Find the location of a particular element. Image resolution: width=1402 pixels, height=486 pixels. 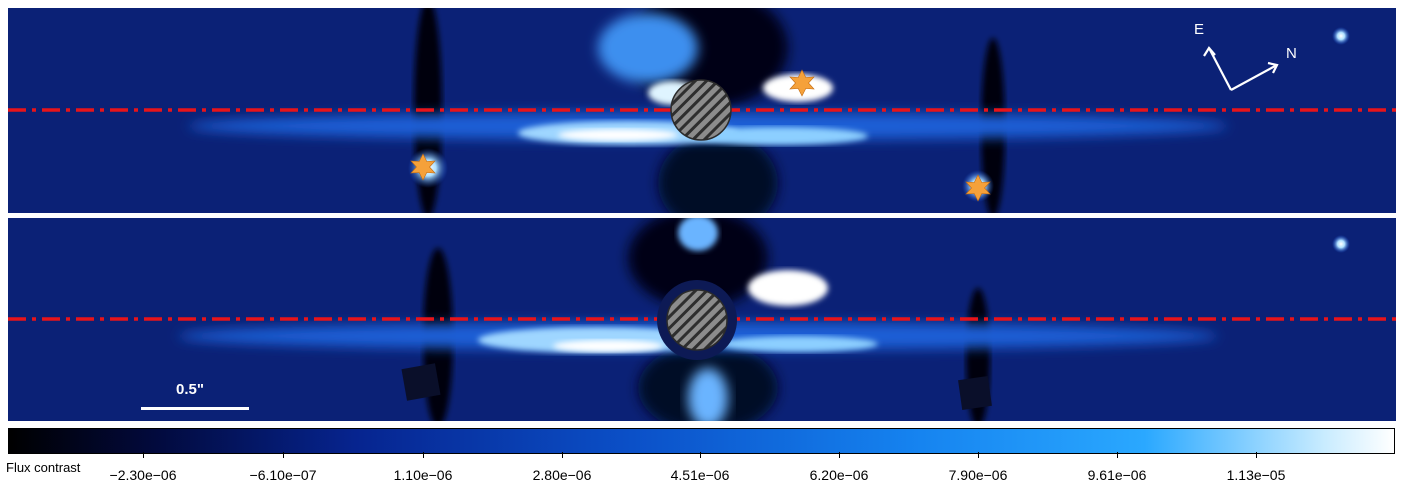

colorbar-tick-label: 1.10e−06 is located at coordinates (423, 475).